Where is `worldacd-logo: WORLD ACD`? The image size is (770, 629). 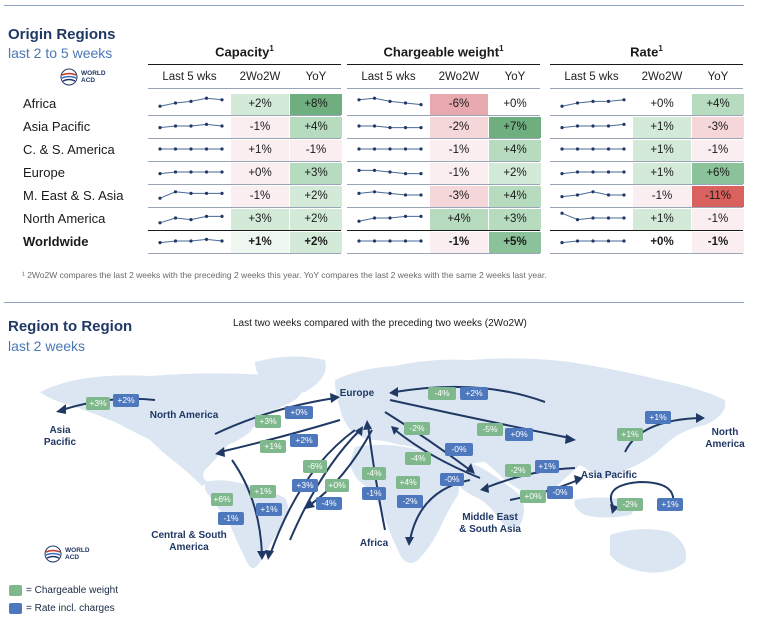 worldacd-logo: WORLD ACD is located at coordinates (83, 77).